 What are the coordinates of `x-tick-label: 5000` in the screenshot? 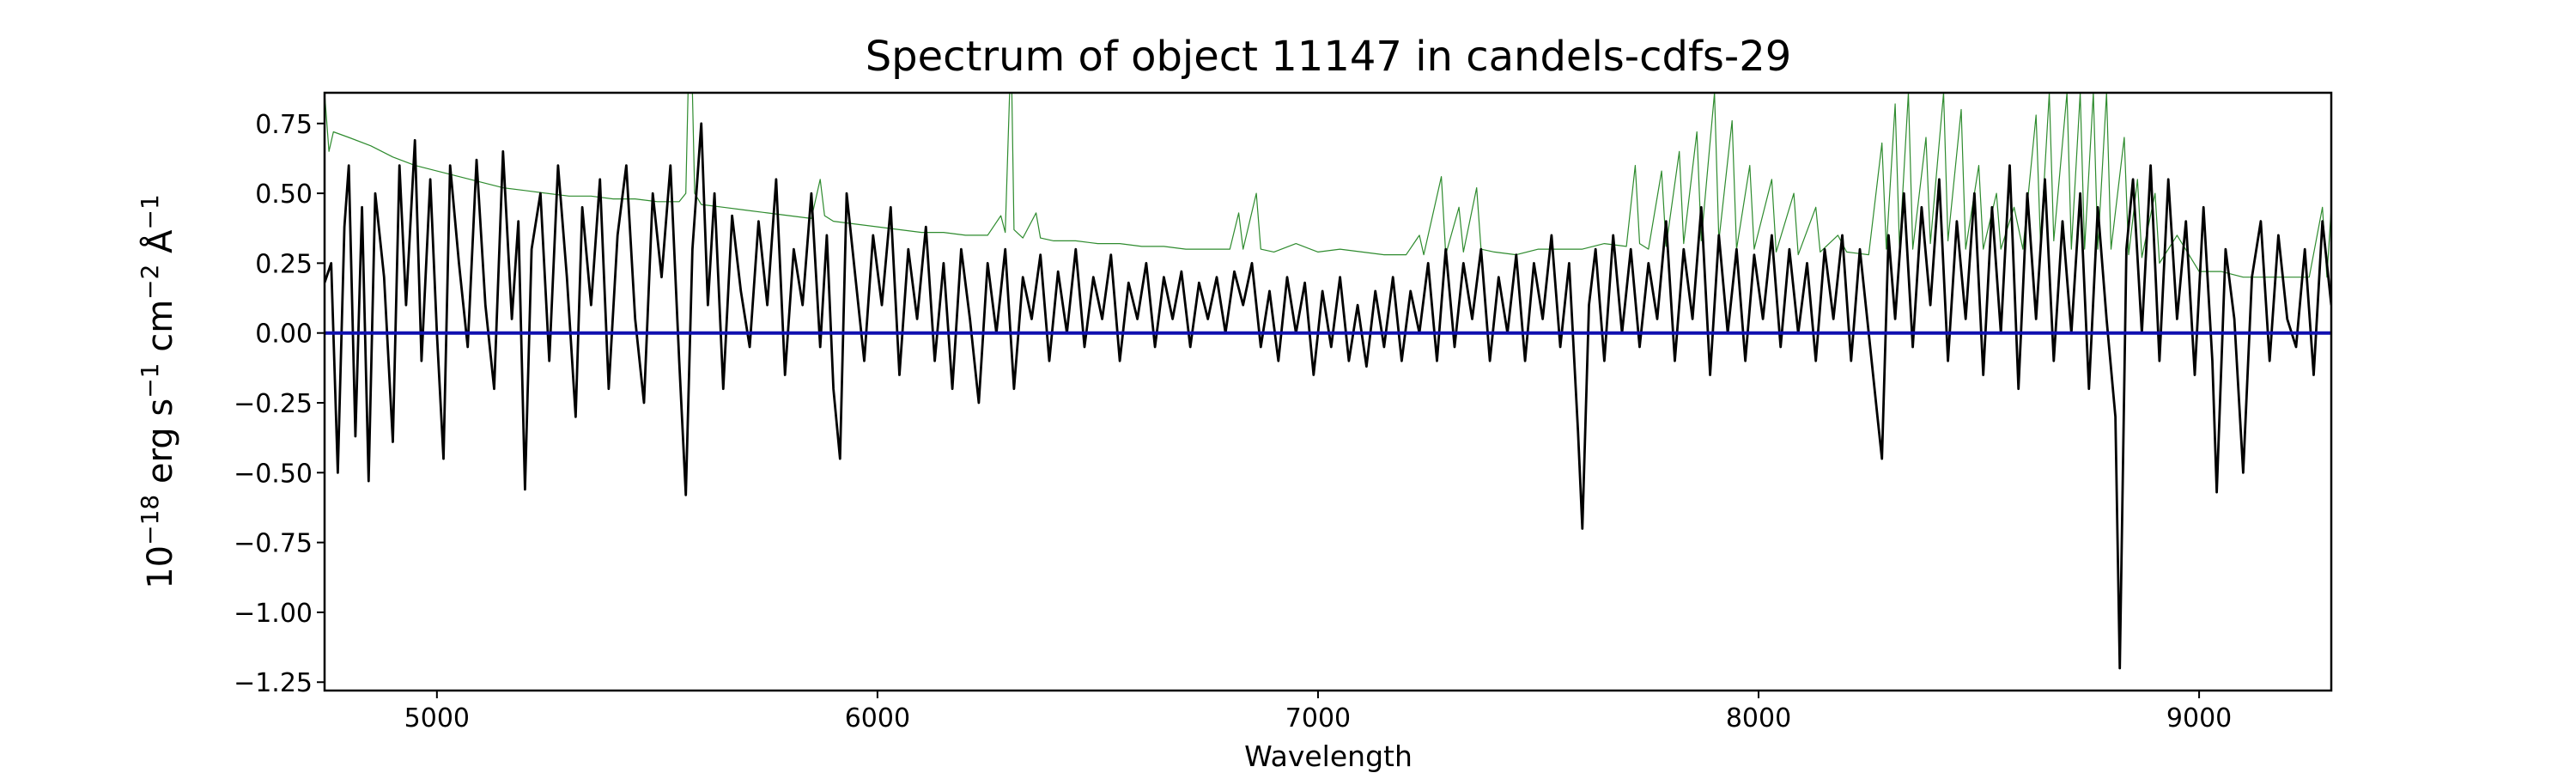 It's located at (437, 718).